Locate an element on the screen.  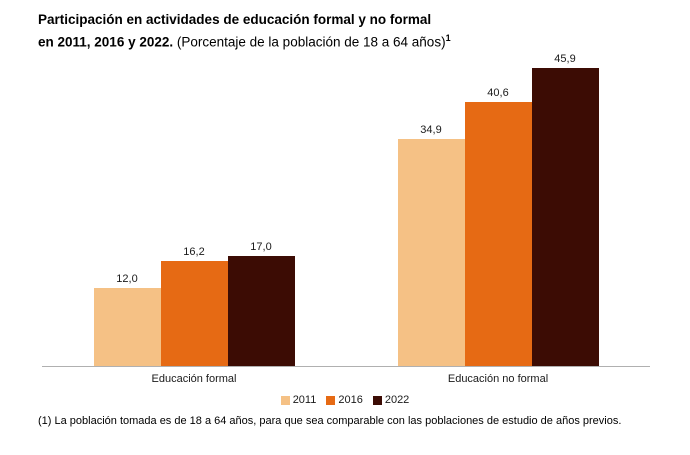
legend-swatch-2011 is located at coordinates (285, 400).